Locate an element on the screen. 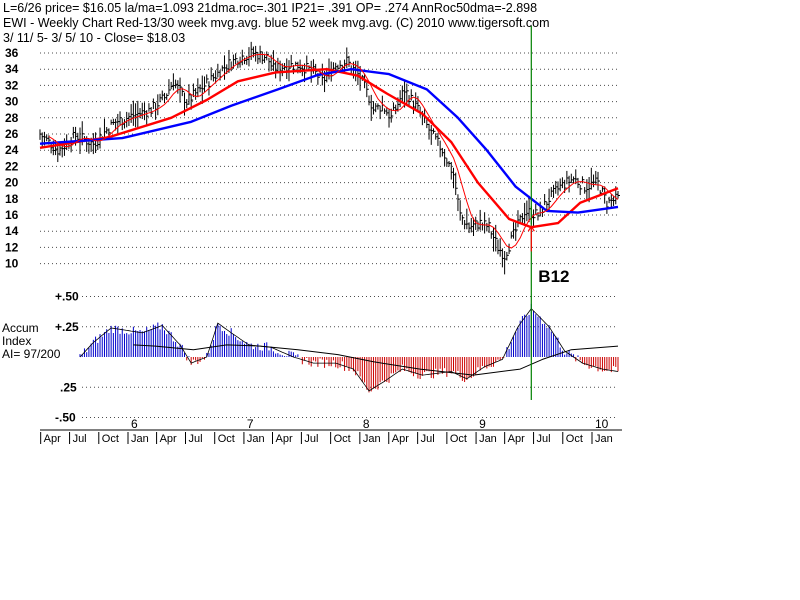 This screenshot has height=600, width=800. price-tick-label: 16 is located at coordinates (12, 215).